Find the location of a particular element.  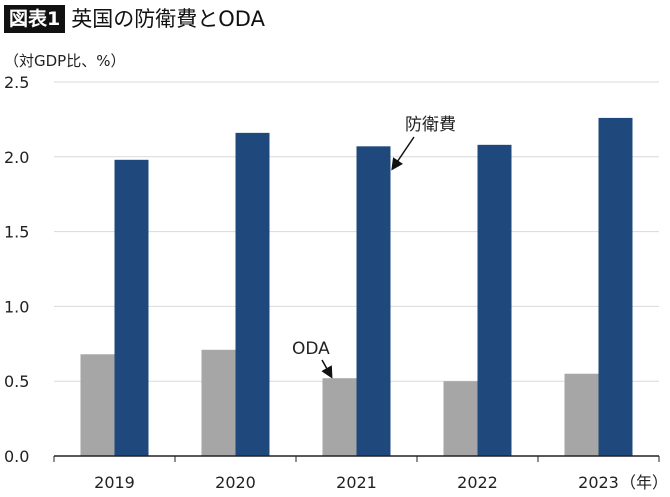

bar-oda-2019 is located at coordinates (97, 405).